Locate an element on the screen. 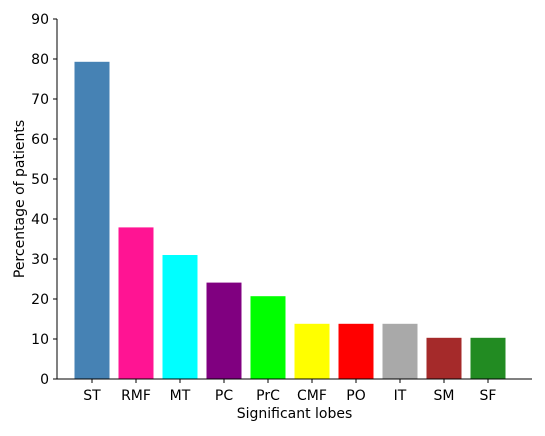 Image resolution: width=545 pixels, height=436 pixels. x-tick-label: CMF is located at coordinates (312, 396).